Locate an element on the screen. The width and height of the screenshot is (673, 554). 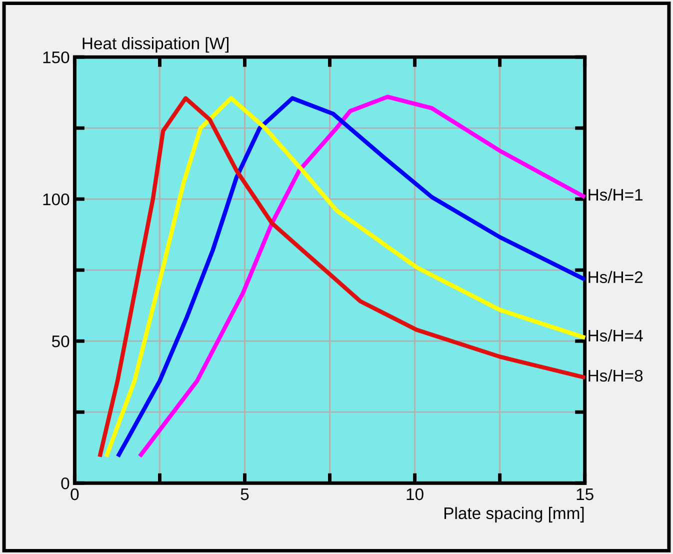
series-label: Hs/H=2 is located at coordinates (615, 277).